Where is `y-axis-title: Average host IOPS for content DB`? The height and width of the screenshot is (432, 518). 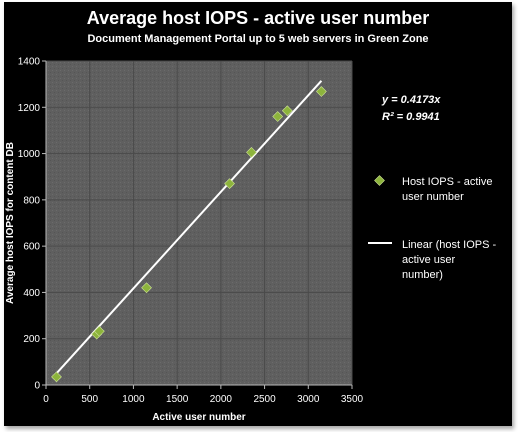 y-axis-title: Average host IOPS for content DB is located at coordinates (10, 223).